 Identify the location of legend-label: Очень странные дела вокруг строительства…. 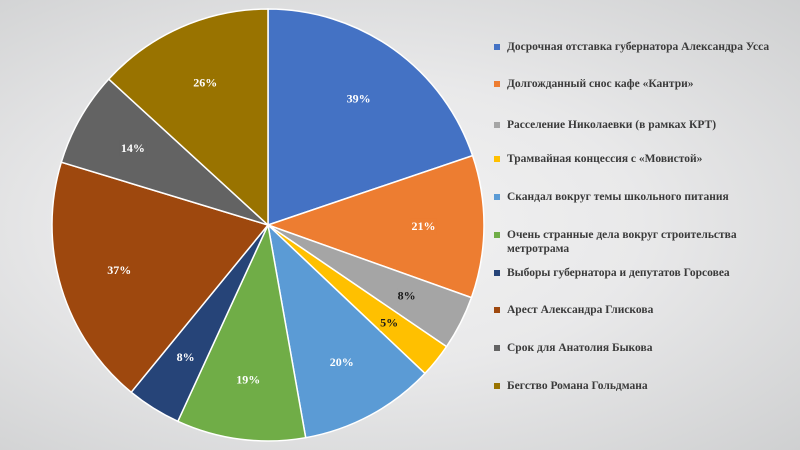
(622, 242).